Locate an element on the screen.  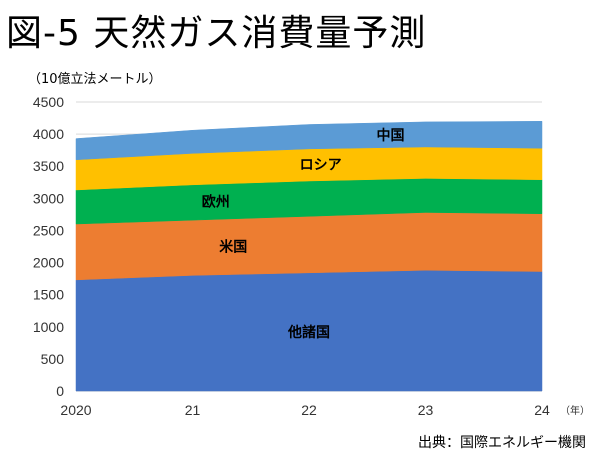
x-axis-suffix: （年） is located at coordinates (575, 410).